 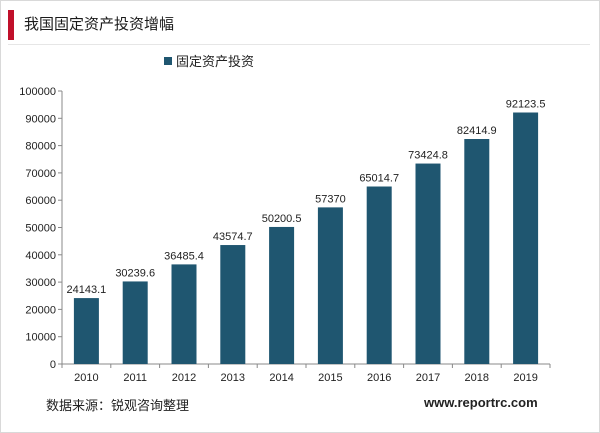 I want to click on y-tick-label: 40000, so click(x=40, y=256).